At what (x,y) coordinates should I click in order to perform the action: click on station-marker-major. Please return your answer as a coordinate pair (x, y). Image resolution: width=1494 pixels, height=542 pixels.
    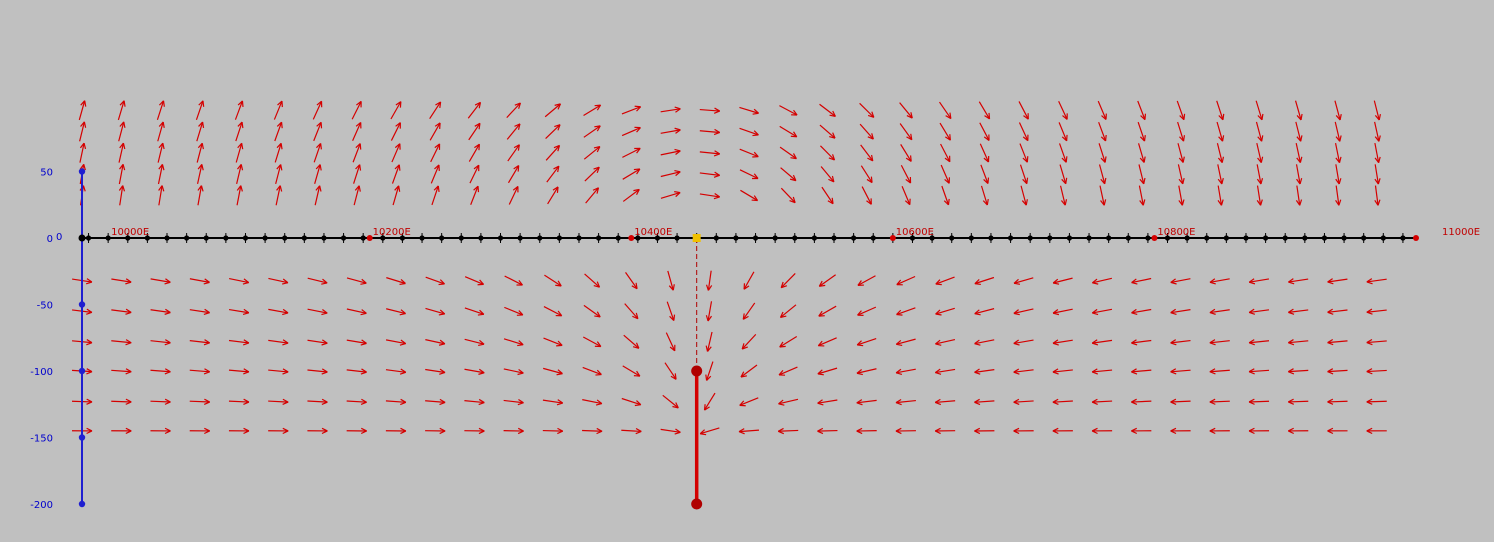
    Looking at the image, I should click on (369, 238).